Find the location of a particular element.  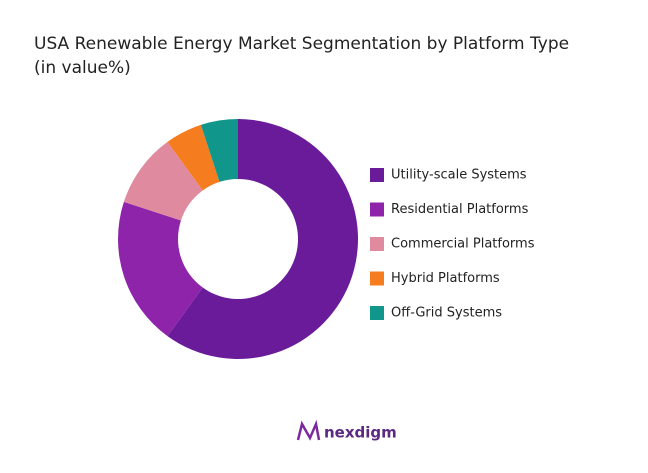

brand-name: nexdigm is located at coordinates (360, 433).